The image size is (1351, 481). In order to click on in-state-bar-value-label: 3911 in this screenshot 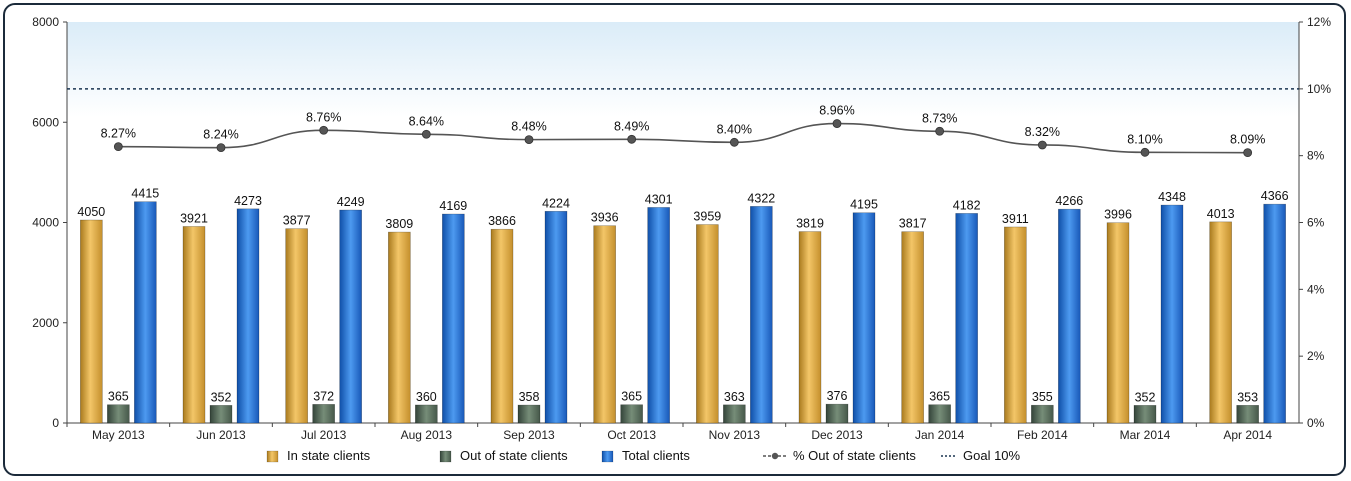, I will do `click(1015, 219)`.